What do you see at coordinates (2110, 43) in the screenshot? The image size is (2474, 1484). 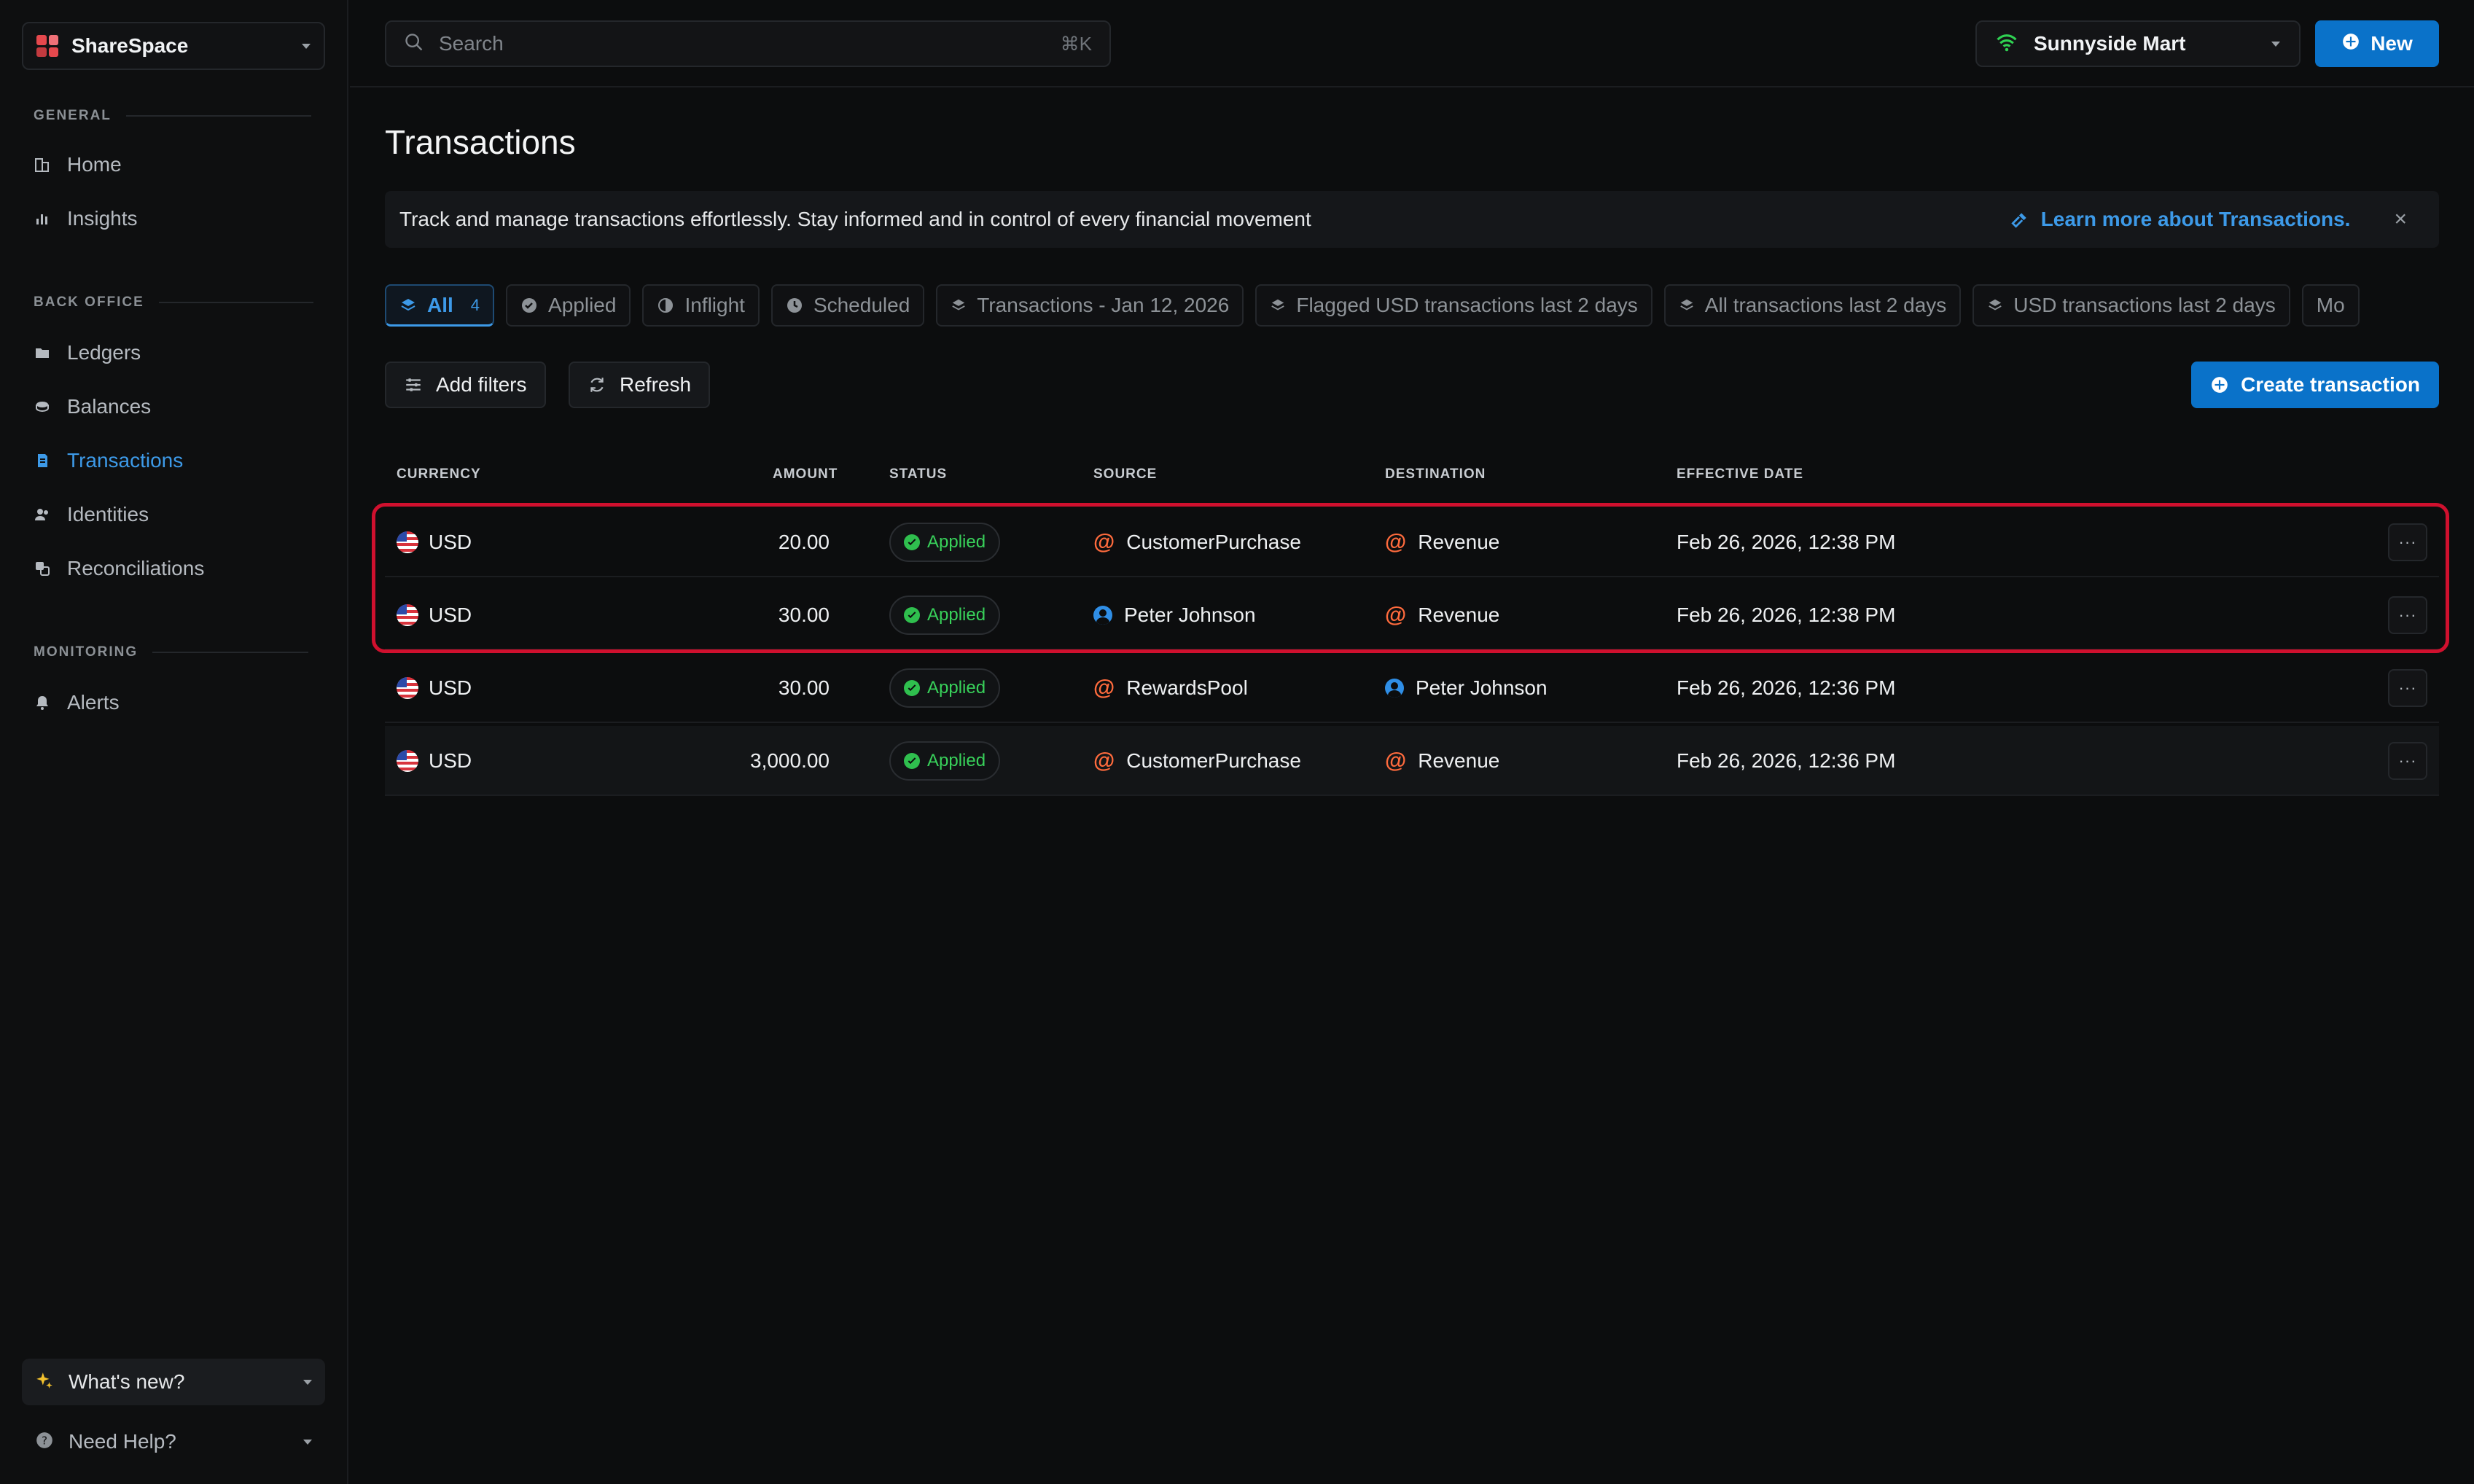 I see `organization-name: Sunnyside Mart` at bounding box center [2110, 43].